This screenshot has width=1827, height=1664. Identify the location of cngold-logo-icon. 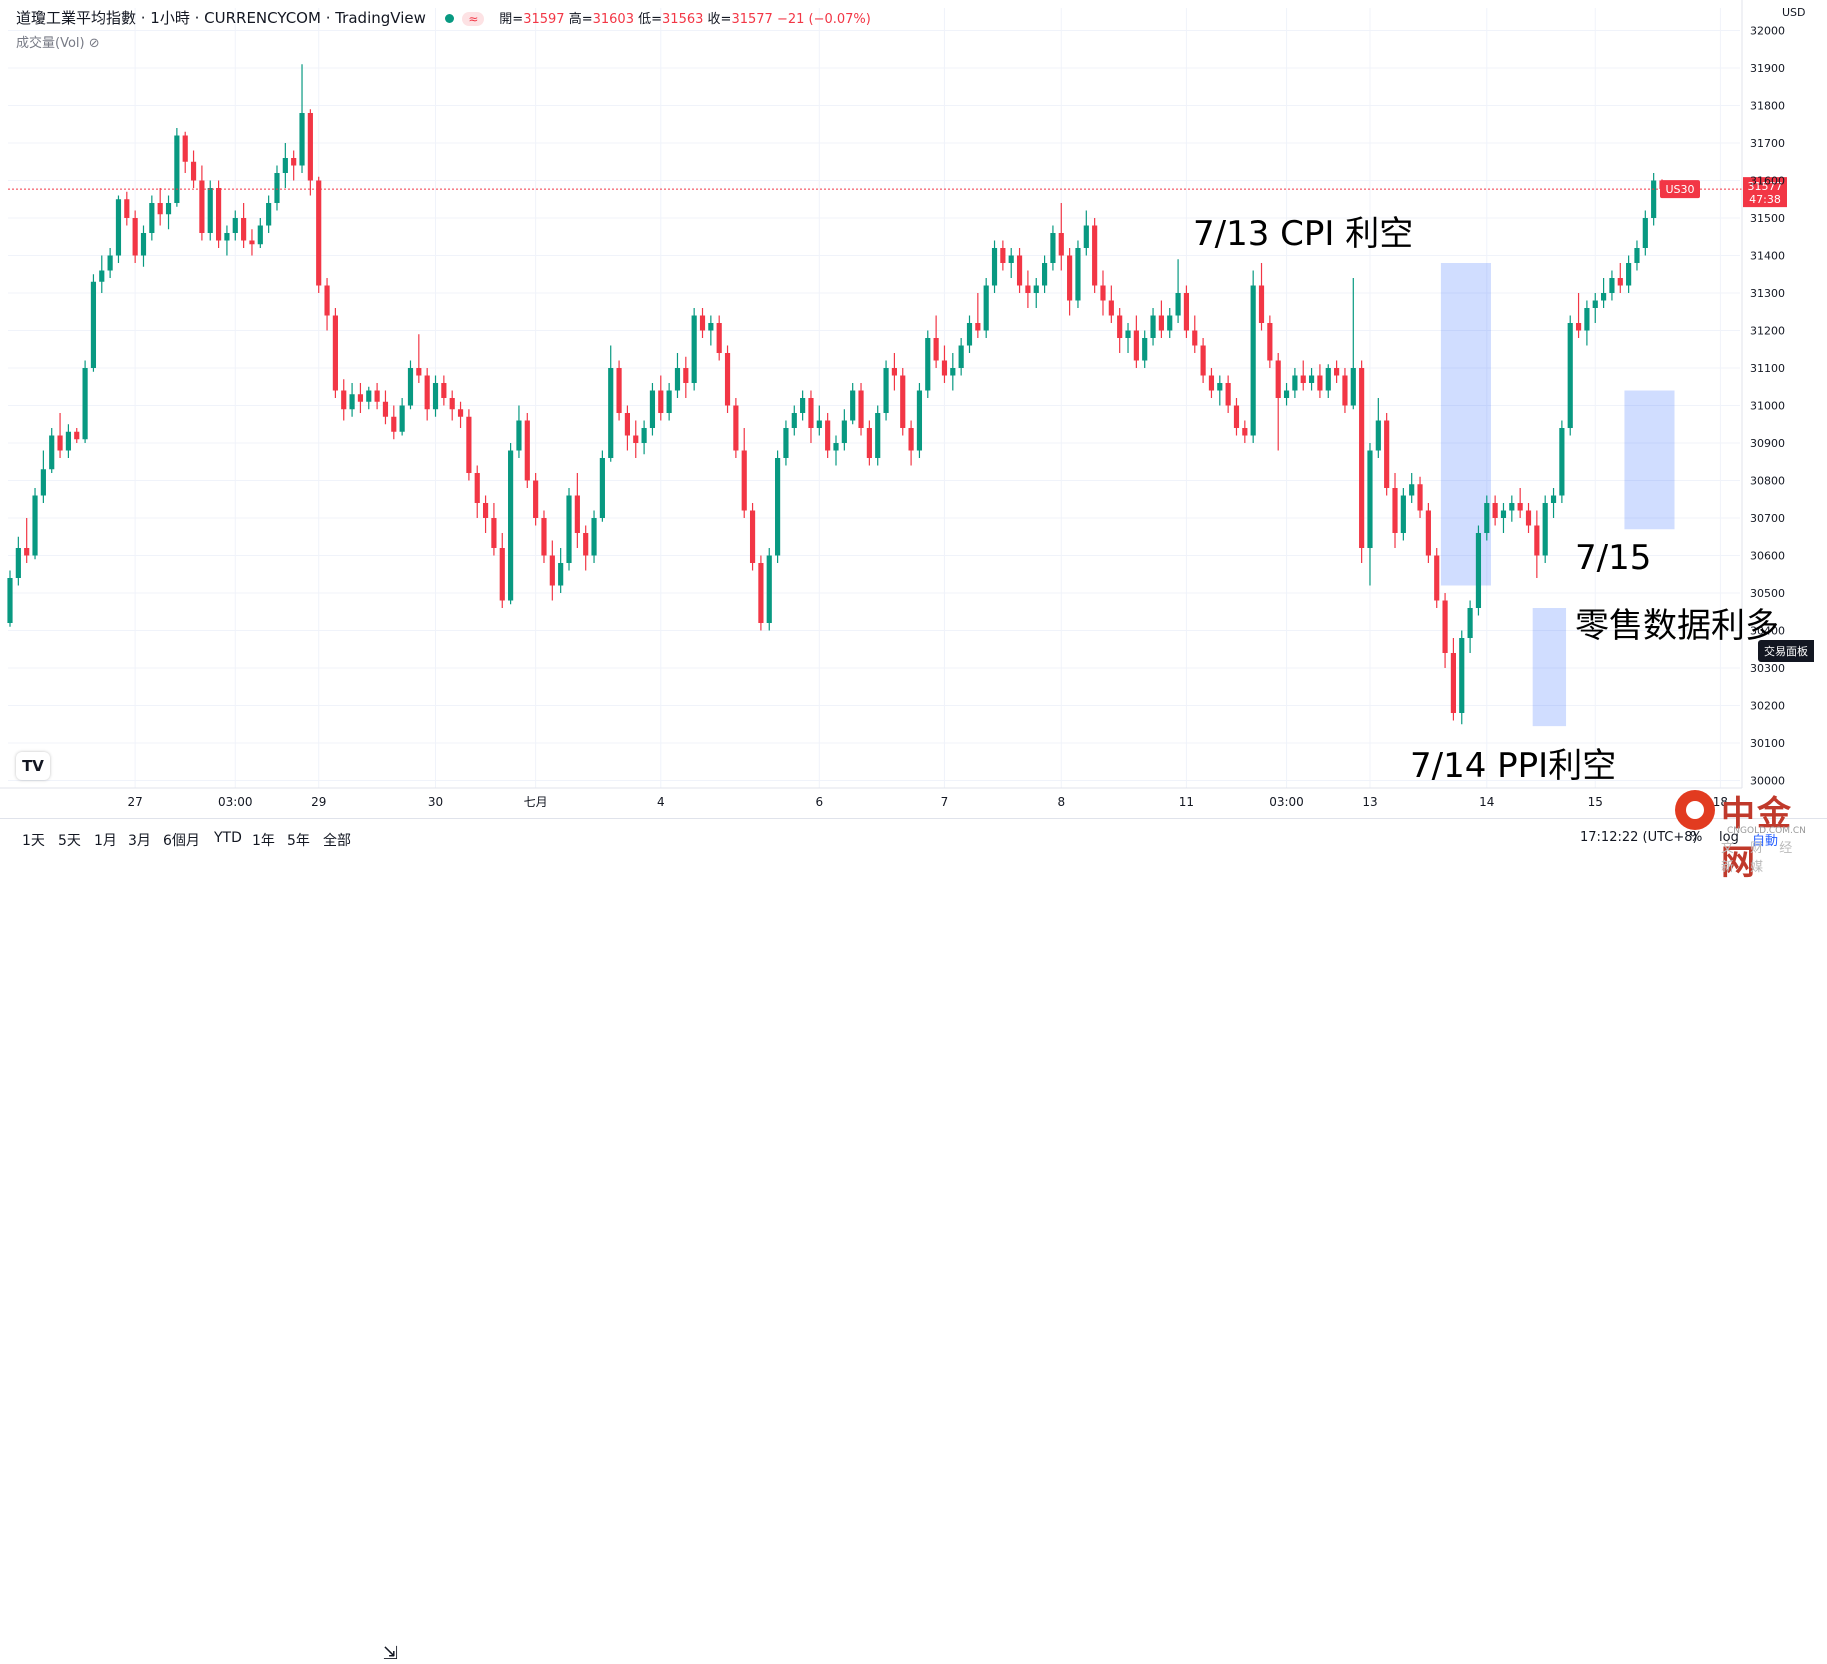
(1695, 810).